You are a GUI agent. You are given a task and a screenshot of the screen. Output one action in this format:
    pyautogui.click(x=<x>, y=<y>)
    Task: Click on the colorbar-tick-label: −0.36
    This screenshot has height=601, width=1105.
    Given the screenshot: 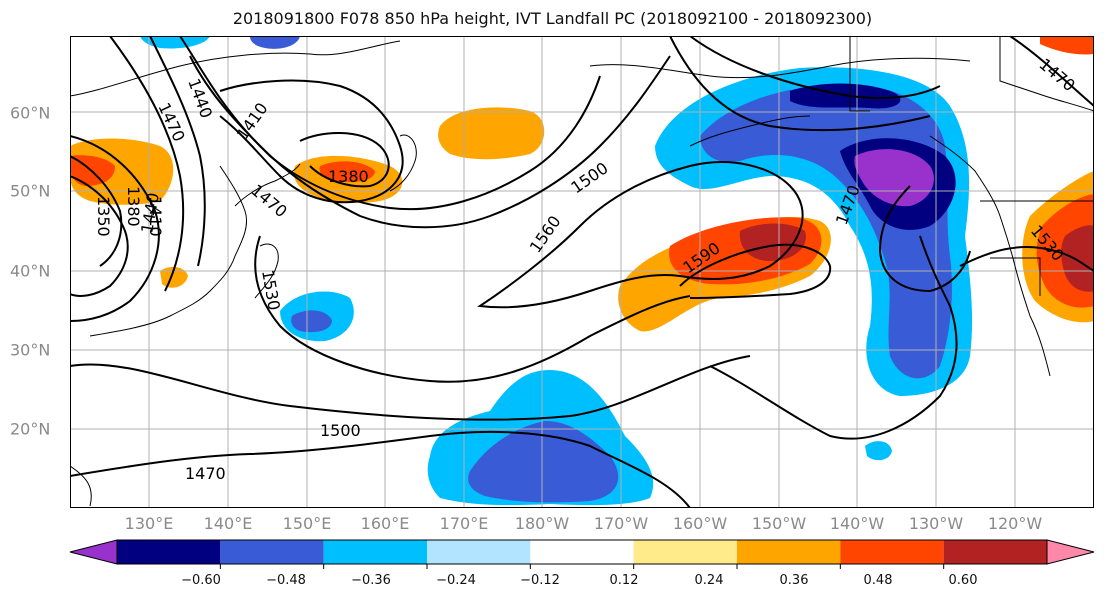 What is the action you would take?
    pyautogui.click(x=371, y=580)
    